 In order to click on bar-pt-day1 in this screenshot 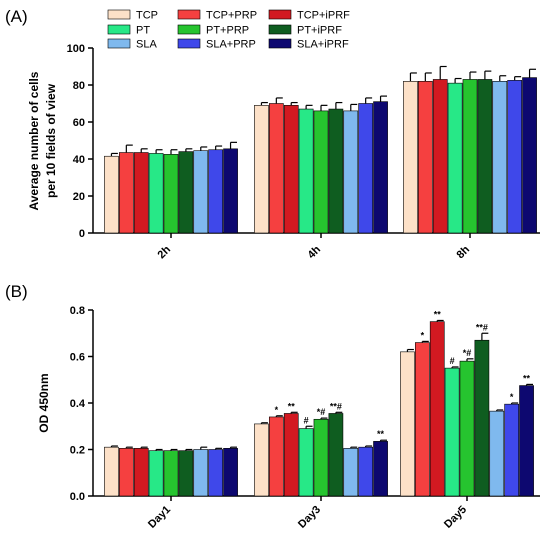, I will do `click(156, 473)`.